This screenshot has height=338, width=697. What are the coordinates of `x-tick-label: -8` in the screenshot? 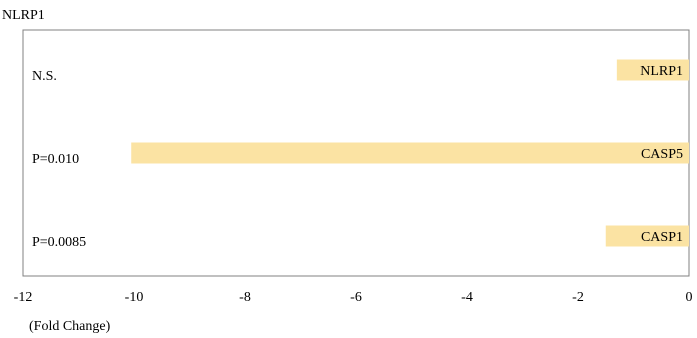 It's located at (245, 297).